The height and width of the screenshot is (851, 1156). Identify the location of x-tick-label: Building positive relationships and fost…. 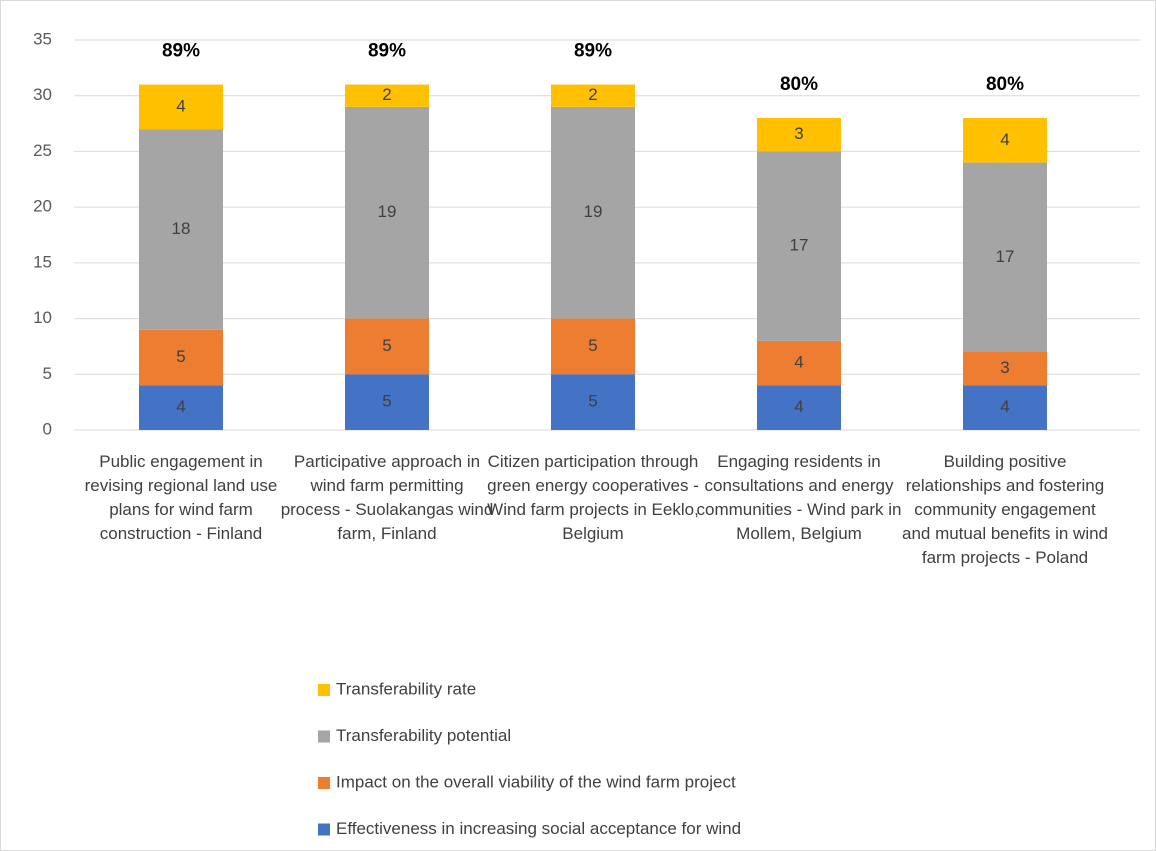
(1005, 509).